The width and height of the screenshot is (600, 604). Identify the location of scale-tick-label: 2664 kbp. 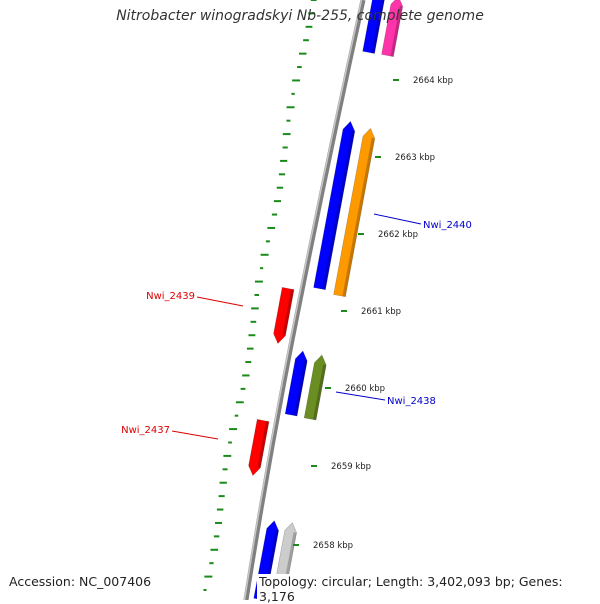
(433, 81).